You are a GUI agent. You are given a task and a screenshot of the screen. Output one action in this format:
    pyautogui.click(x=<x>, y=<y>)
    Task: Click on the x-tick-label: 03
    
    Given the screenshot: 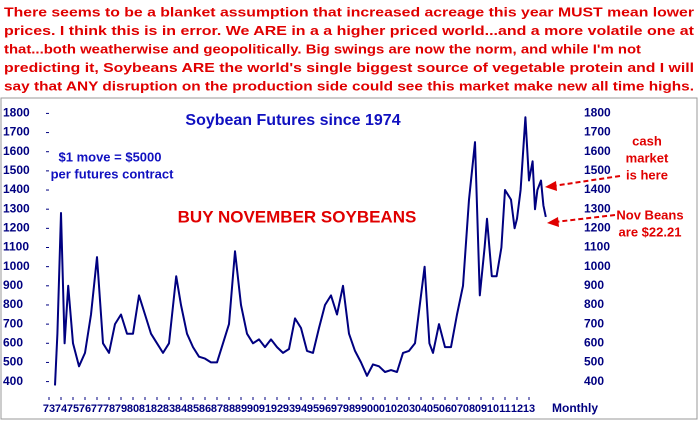 What is the action you would take?
    pyautogui.click(x=409, y=409)
    